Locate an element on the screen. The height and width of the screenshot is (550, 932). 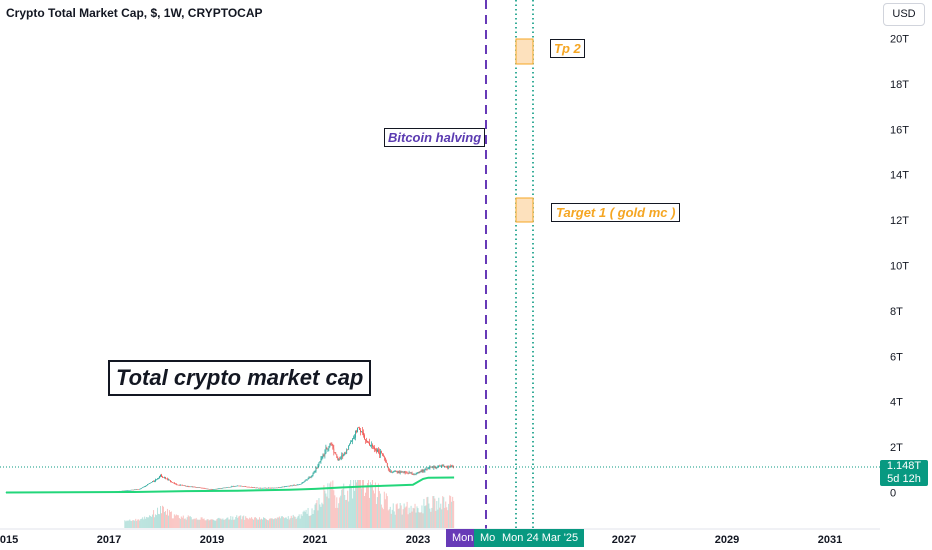
y-tick-label: 8T is located at coordinates (896, 312).